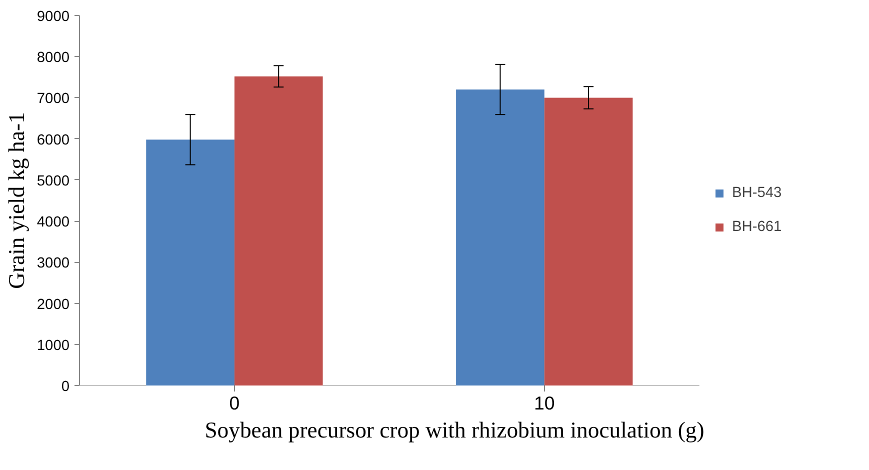 The image size is (869, 470). I want to click on legend-label: BH-543, so click(757, 193).